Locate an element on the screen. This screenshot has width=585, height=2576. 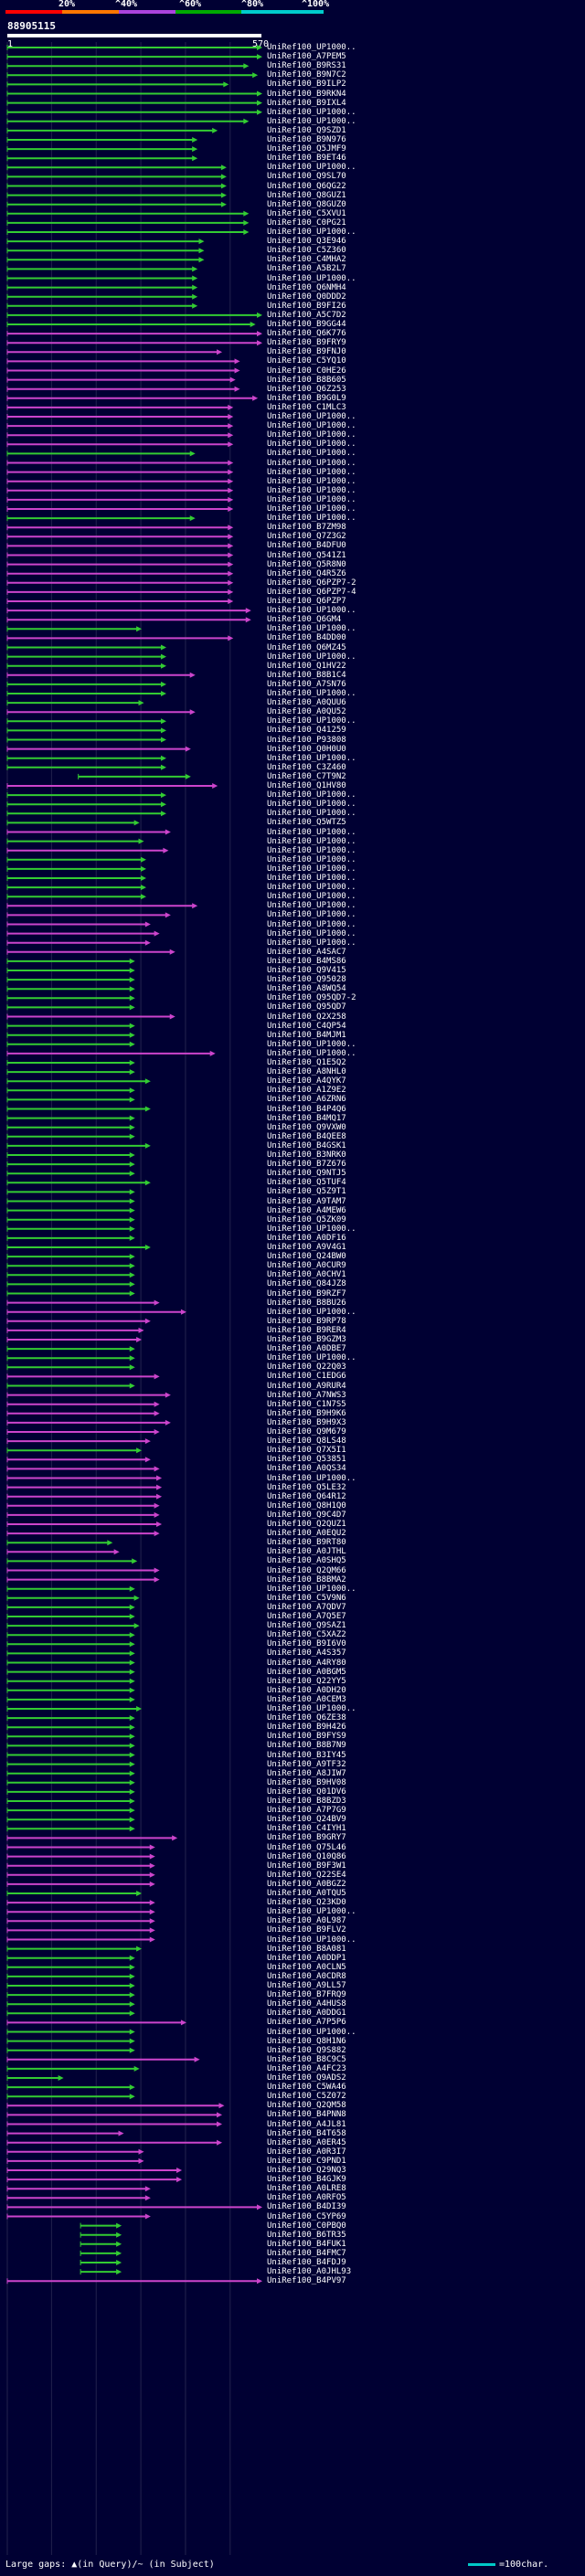
hit-label: UniRef100_Q75L46 is located at coordinates (307, 1847).